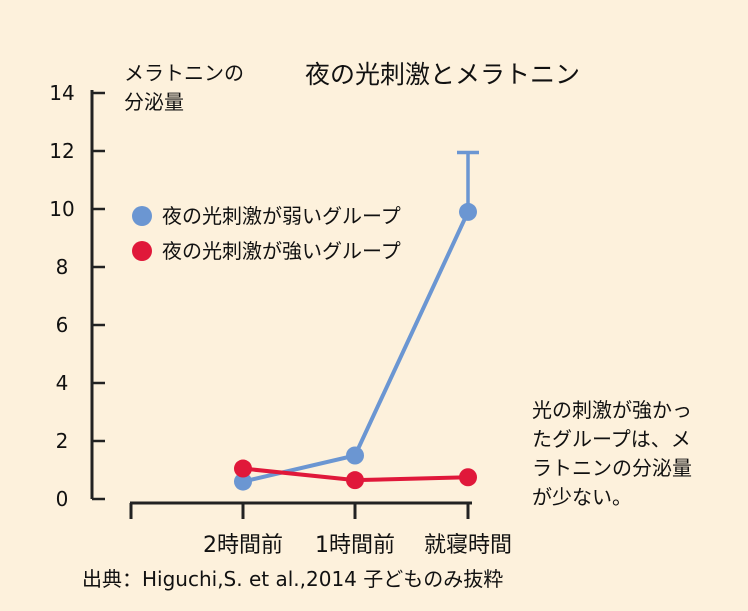 This screenshot has height=611, width=748. What do you see at coordinates (281, 216) in the screenshot?
I see `legend-label-weak: 夜の光刺激が弱いグループ` at bounding box center [281, 216].